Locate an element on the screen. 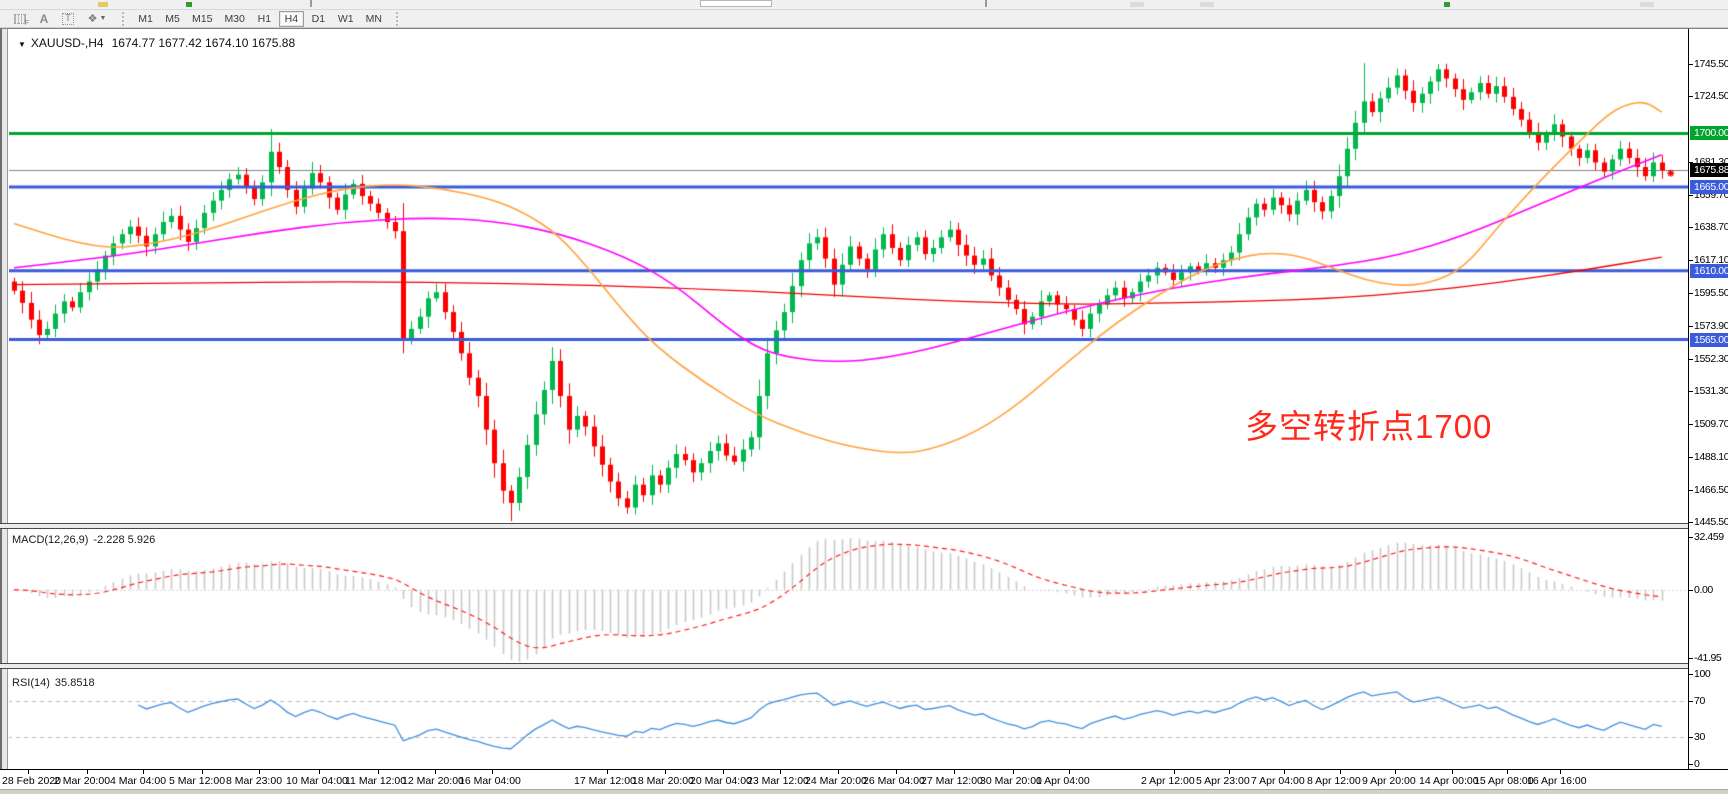  time-label: 2 Apr 12:00 is located at coordinates (1168, 781).